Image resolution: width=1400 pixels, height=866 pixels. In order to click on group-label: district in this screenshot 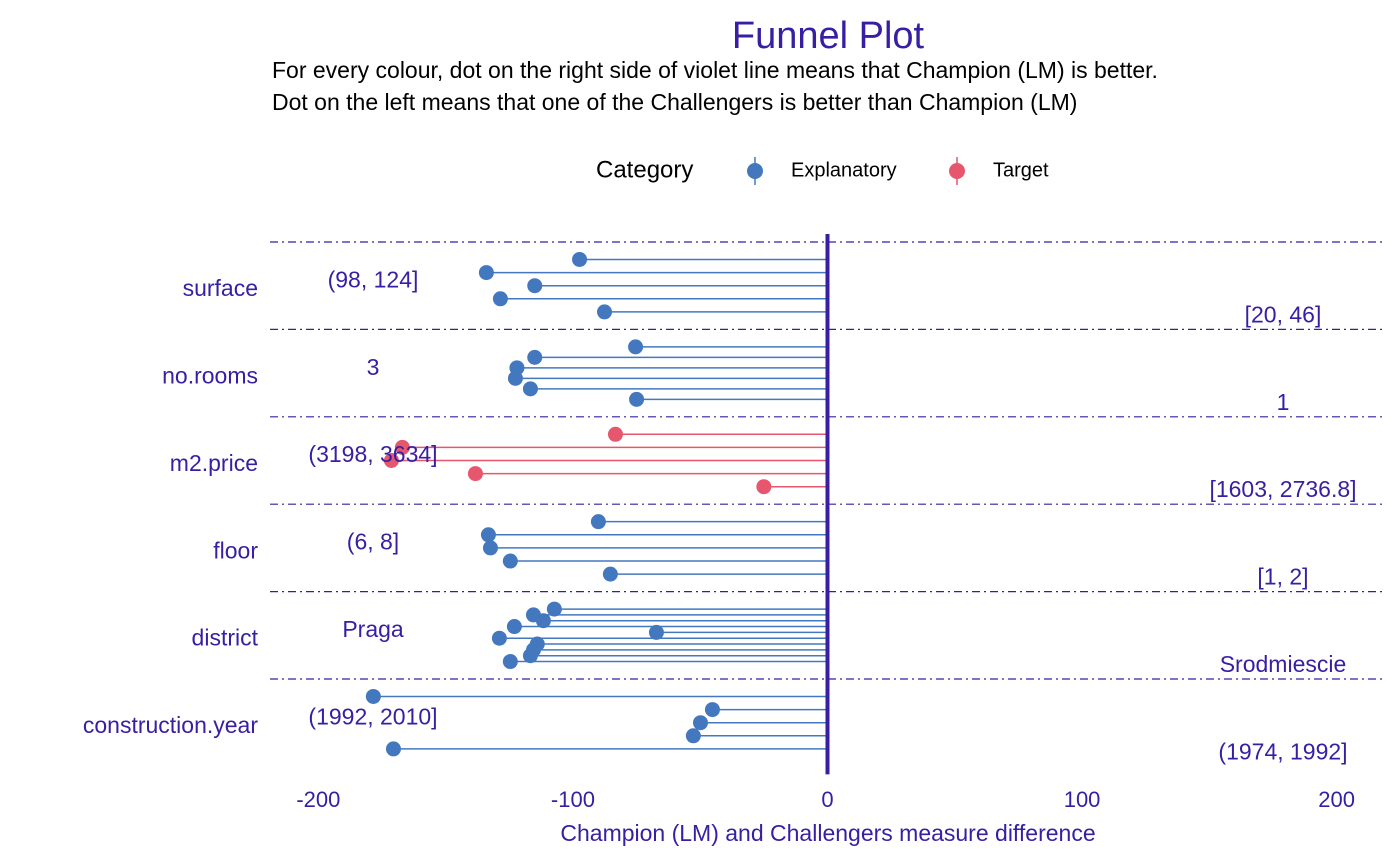, I will do `click(225, 638)`.